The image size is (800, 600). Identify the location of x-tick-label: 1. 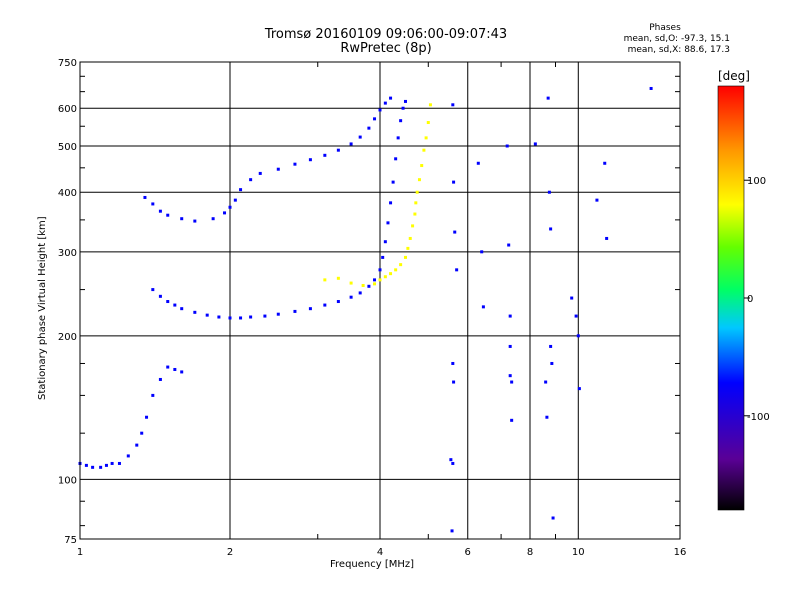
(80, 552).